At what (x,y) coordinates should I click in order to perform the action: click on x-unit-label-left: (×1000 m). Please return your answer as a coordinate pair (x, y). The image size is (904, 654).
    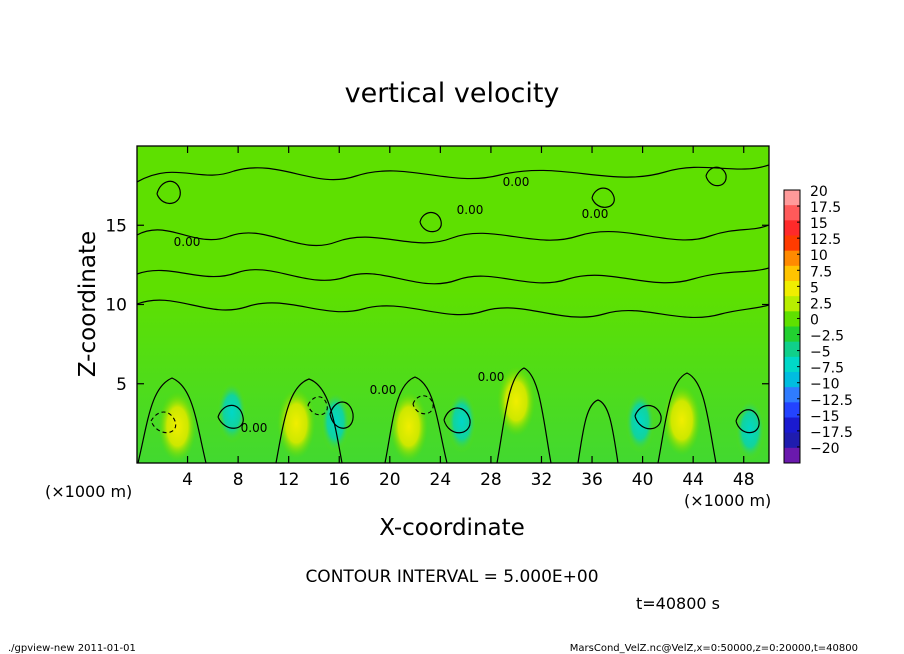
    Looking at the image, I should click on (88, 491).